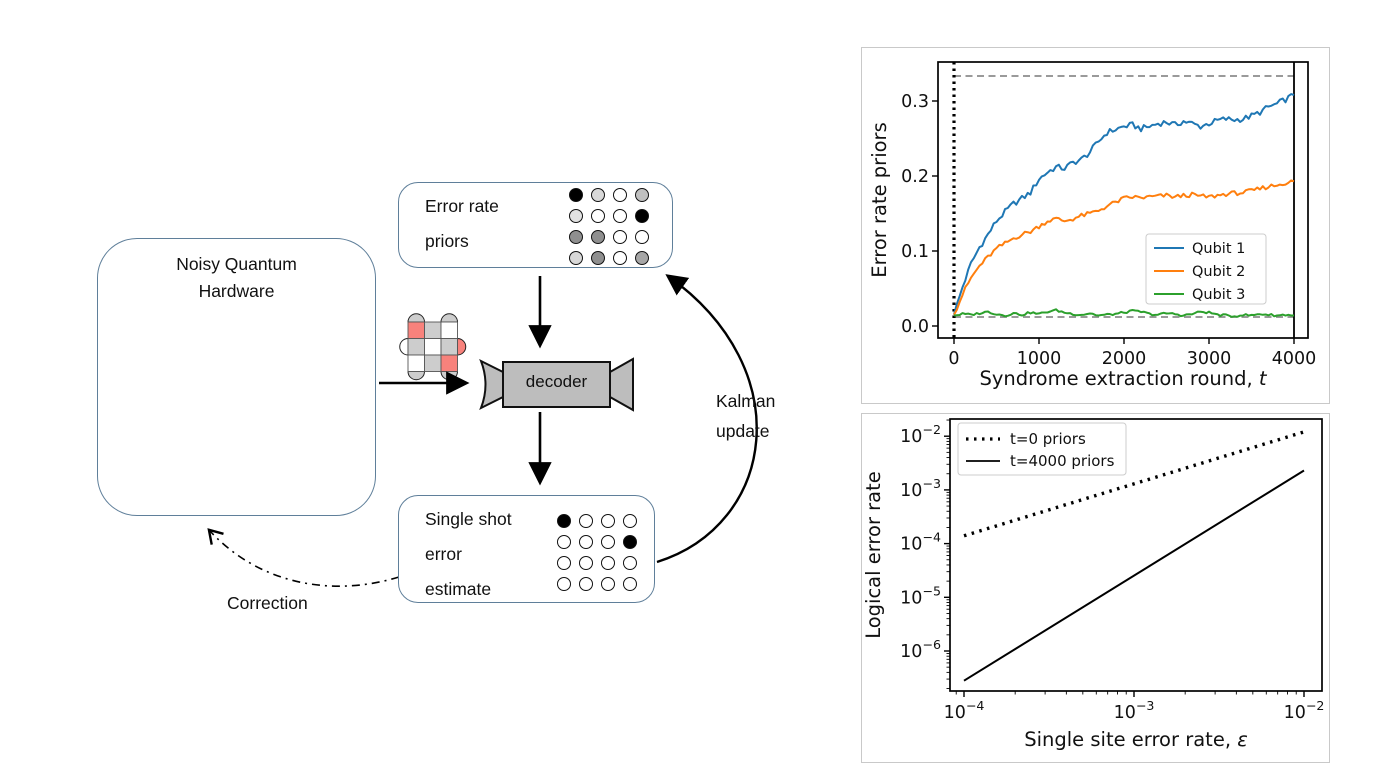 The height and width of the screenshot is (783, 1387). Describe the element at coordinates (915, 102) in the screenshot. I see `y-tick-label: 0.3` at that location.